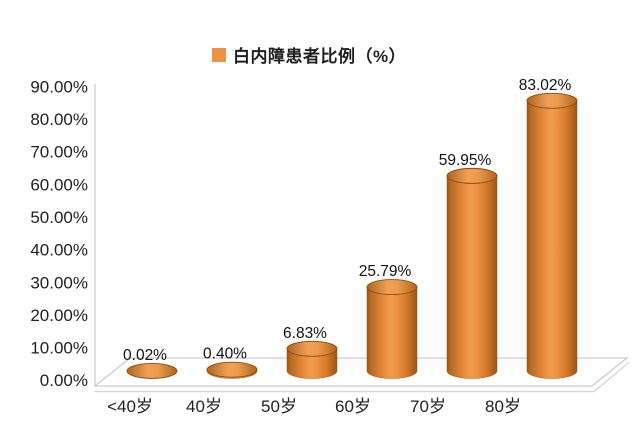 The height and width of the screenshot is (442, 640). Describe the element at coordinates (59, 282) in the screenshot. I see `y-axis-tick-label: 30.00%` at that location.